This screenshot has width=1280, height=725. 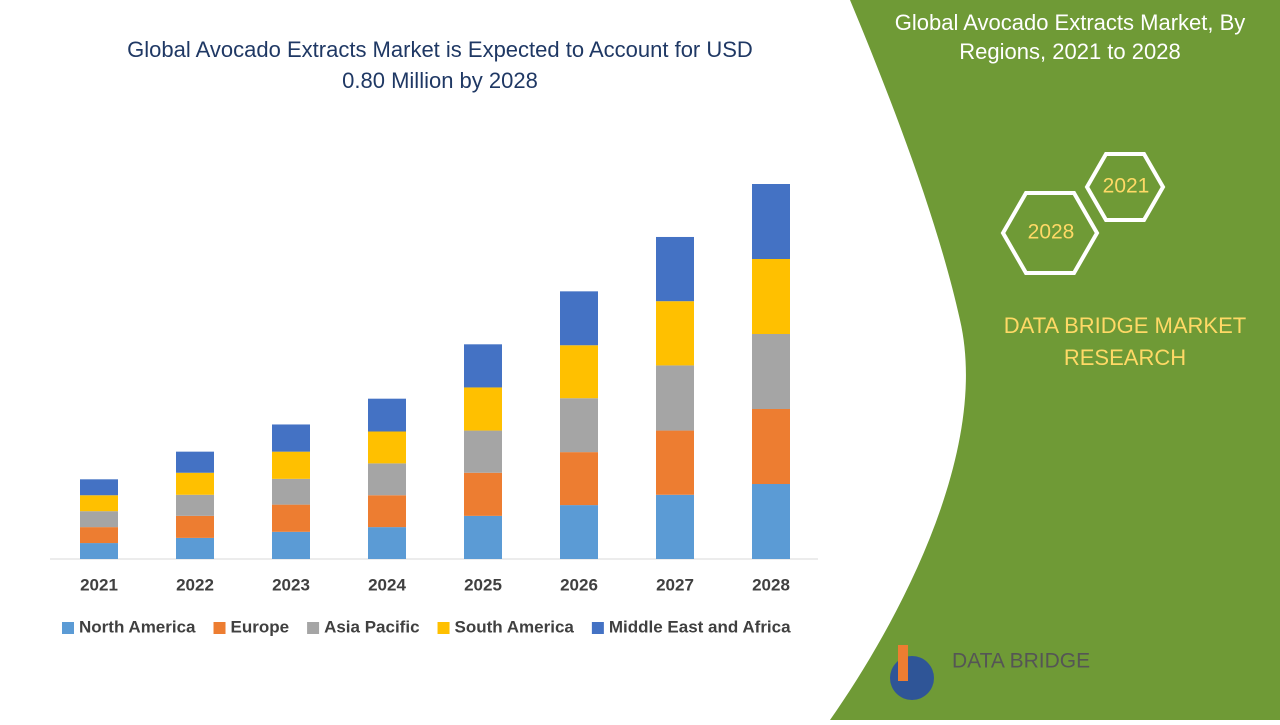 What do you see at coordinates (195, 584) in the screenshot?
I see `x-tick-label: 2022` at bounding box center [195, 584].